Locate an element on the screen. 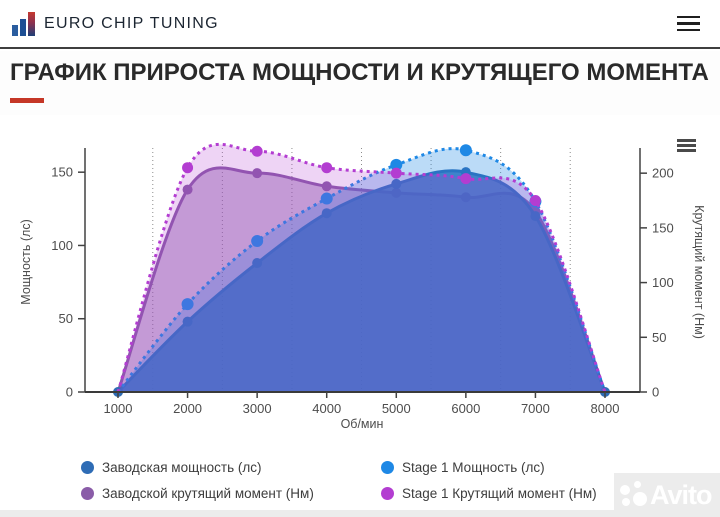 This screenshot has width=720, height=517. brand-logo: EURO CHIP TUNING is located at coordinates (115, 23).